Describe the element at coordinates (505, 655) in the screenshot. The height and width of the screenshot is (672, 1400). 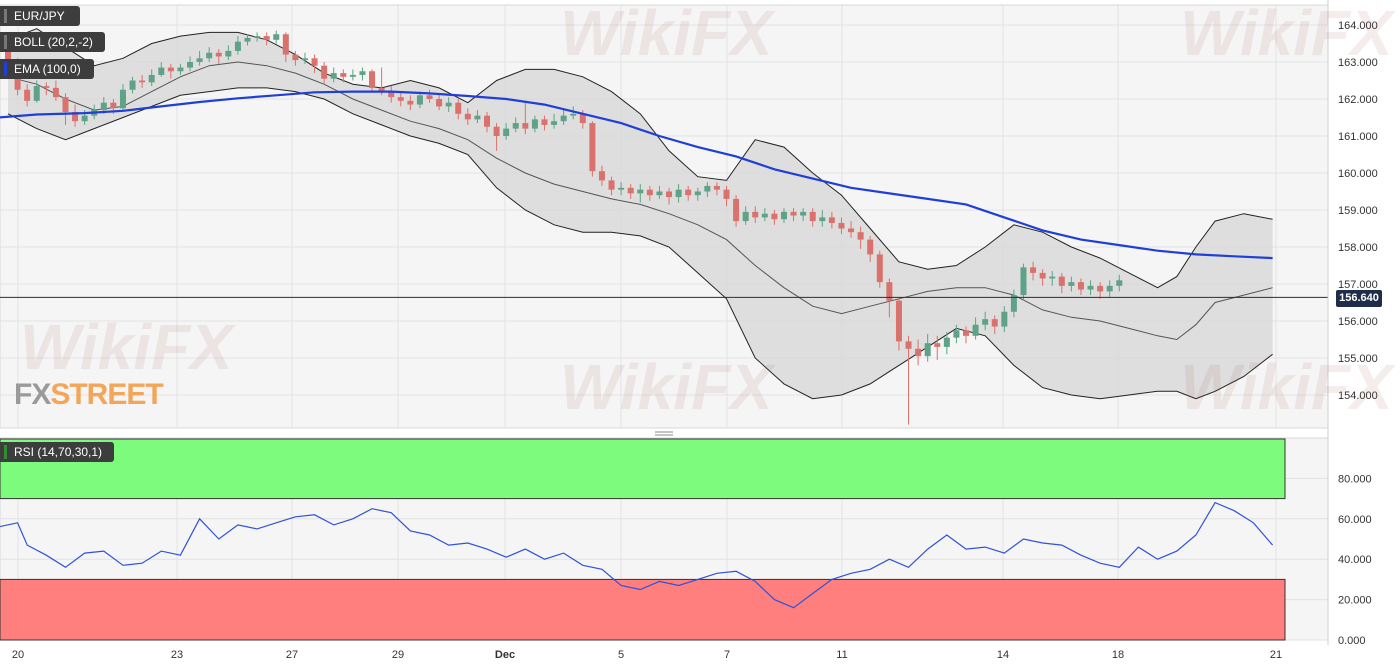
I see `x-tick-label: Dec` at that location.